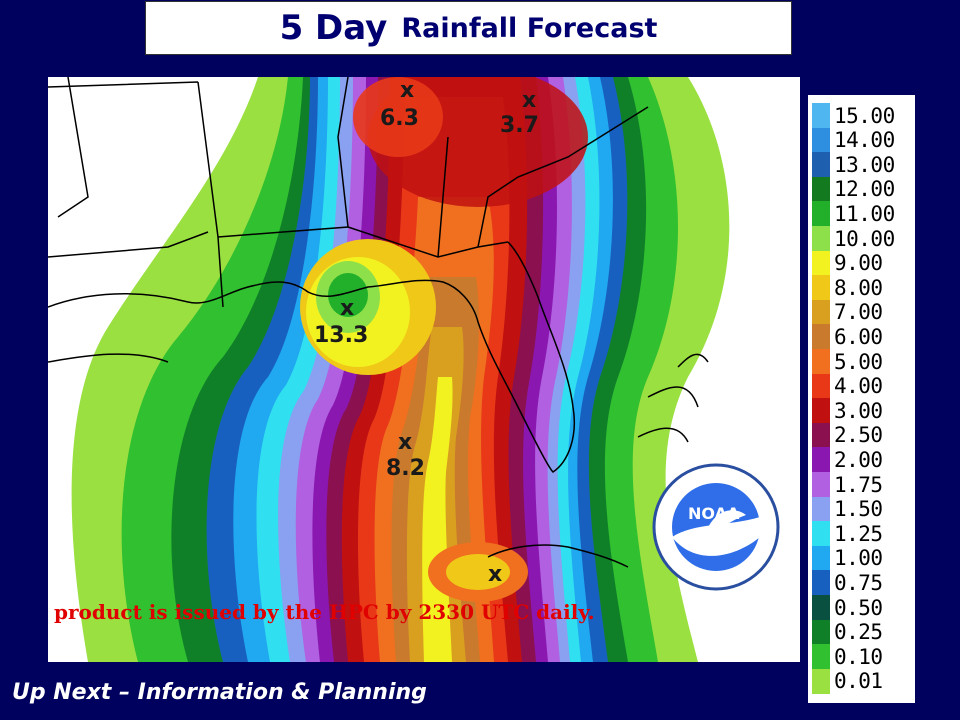 This screenshot has height=720, width=960. Describe the element at coordinates (714, 513) in the screenshot. I see `noaa-text: NOAA` at that location.